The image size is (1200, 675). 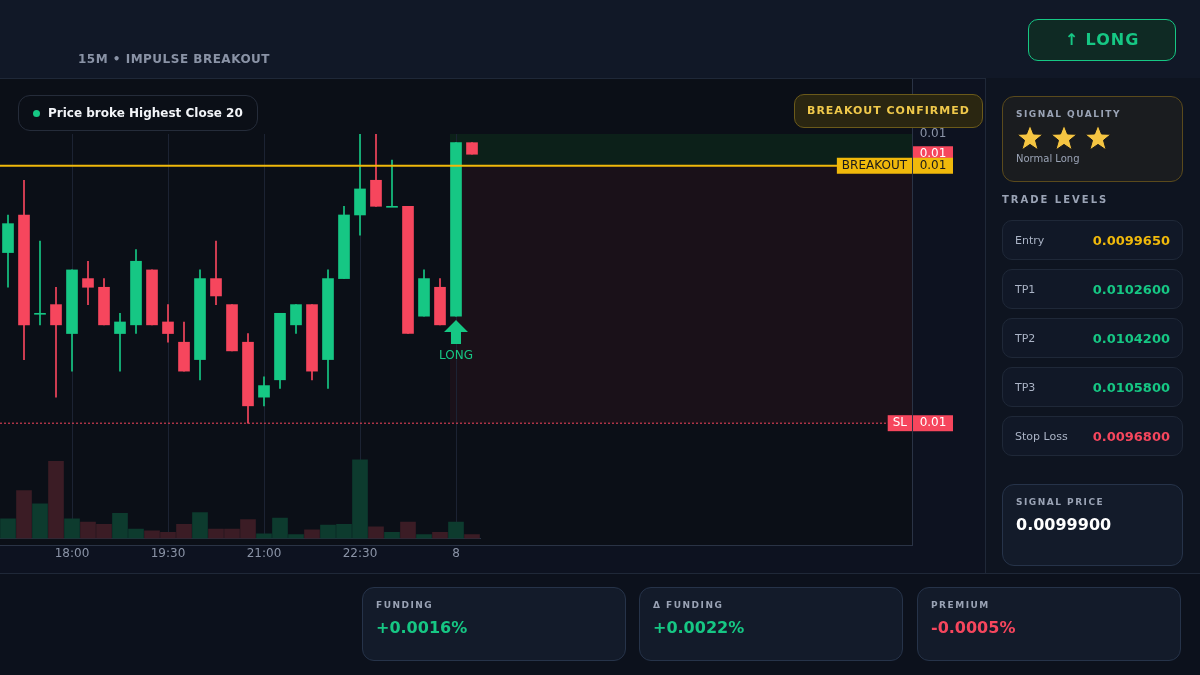 I want to click on text: +0.0016%, so click(x=422, y=627).